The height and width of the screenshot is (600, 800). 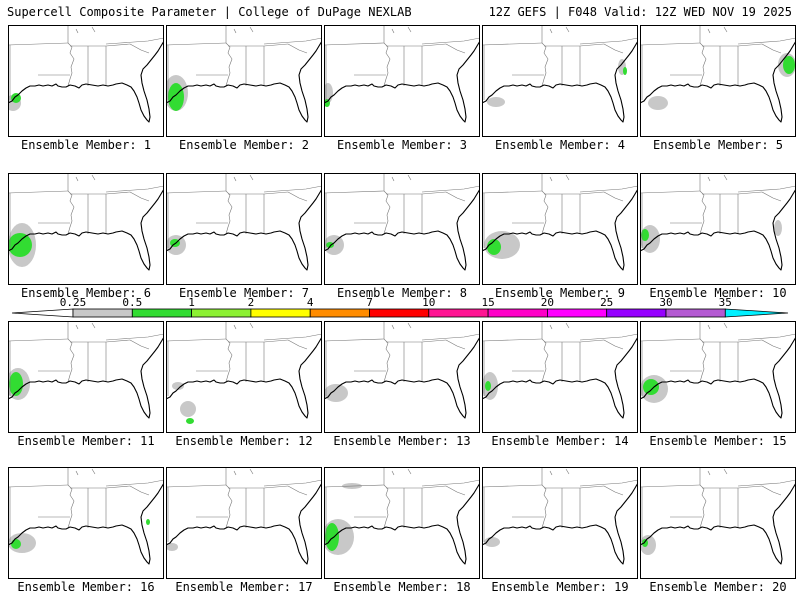 I want to click on colorbar-tick-label: 35, so click(x=725, y=302).